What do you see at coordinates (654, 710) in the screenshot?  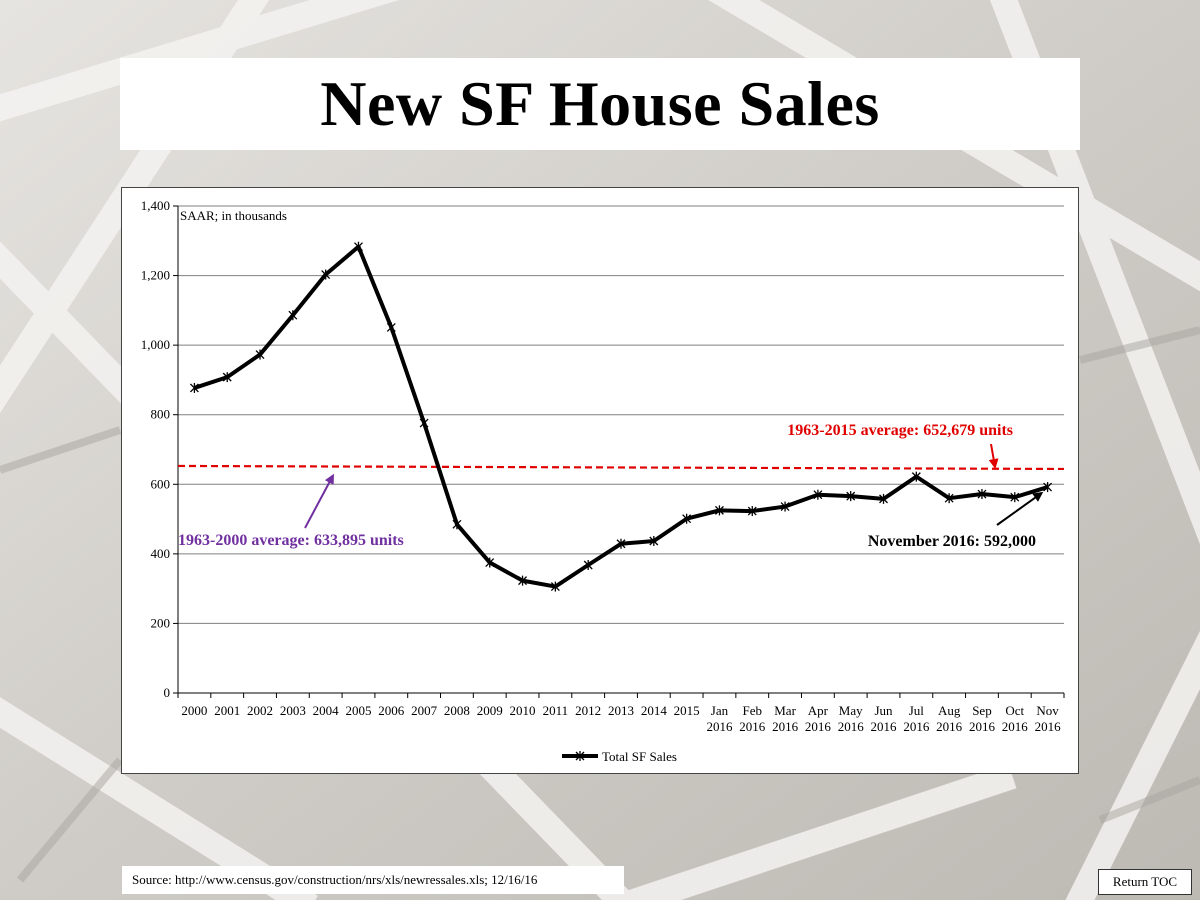 I see `x-tick-label: 2014` at bounding box center [654, 710].